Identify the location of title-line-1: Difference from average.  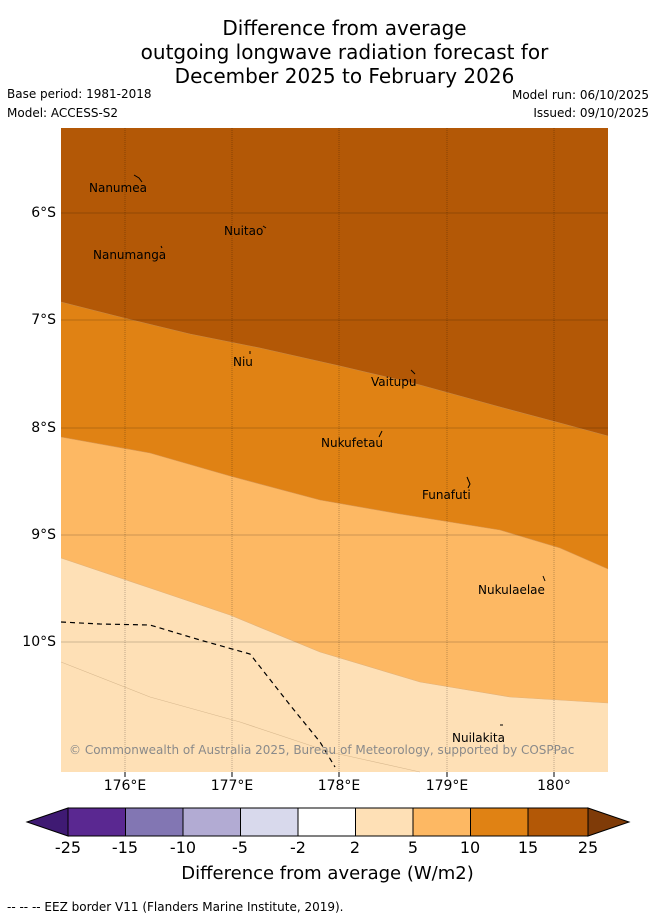
(344, 28).